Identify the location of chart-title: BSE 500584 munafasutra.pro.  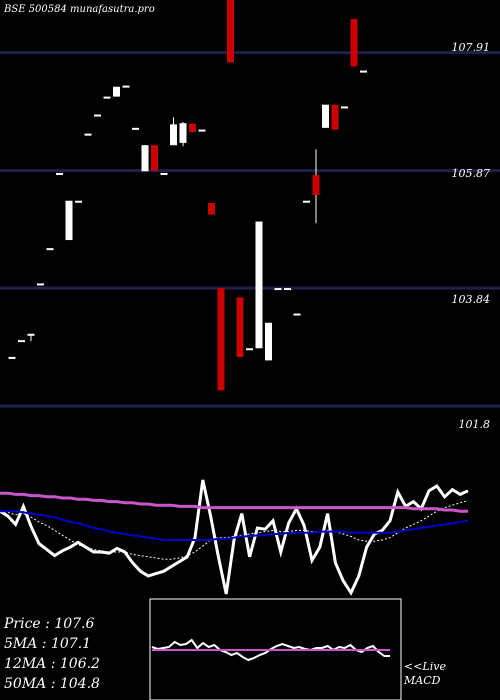
(79, 9).